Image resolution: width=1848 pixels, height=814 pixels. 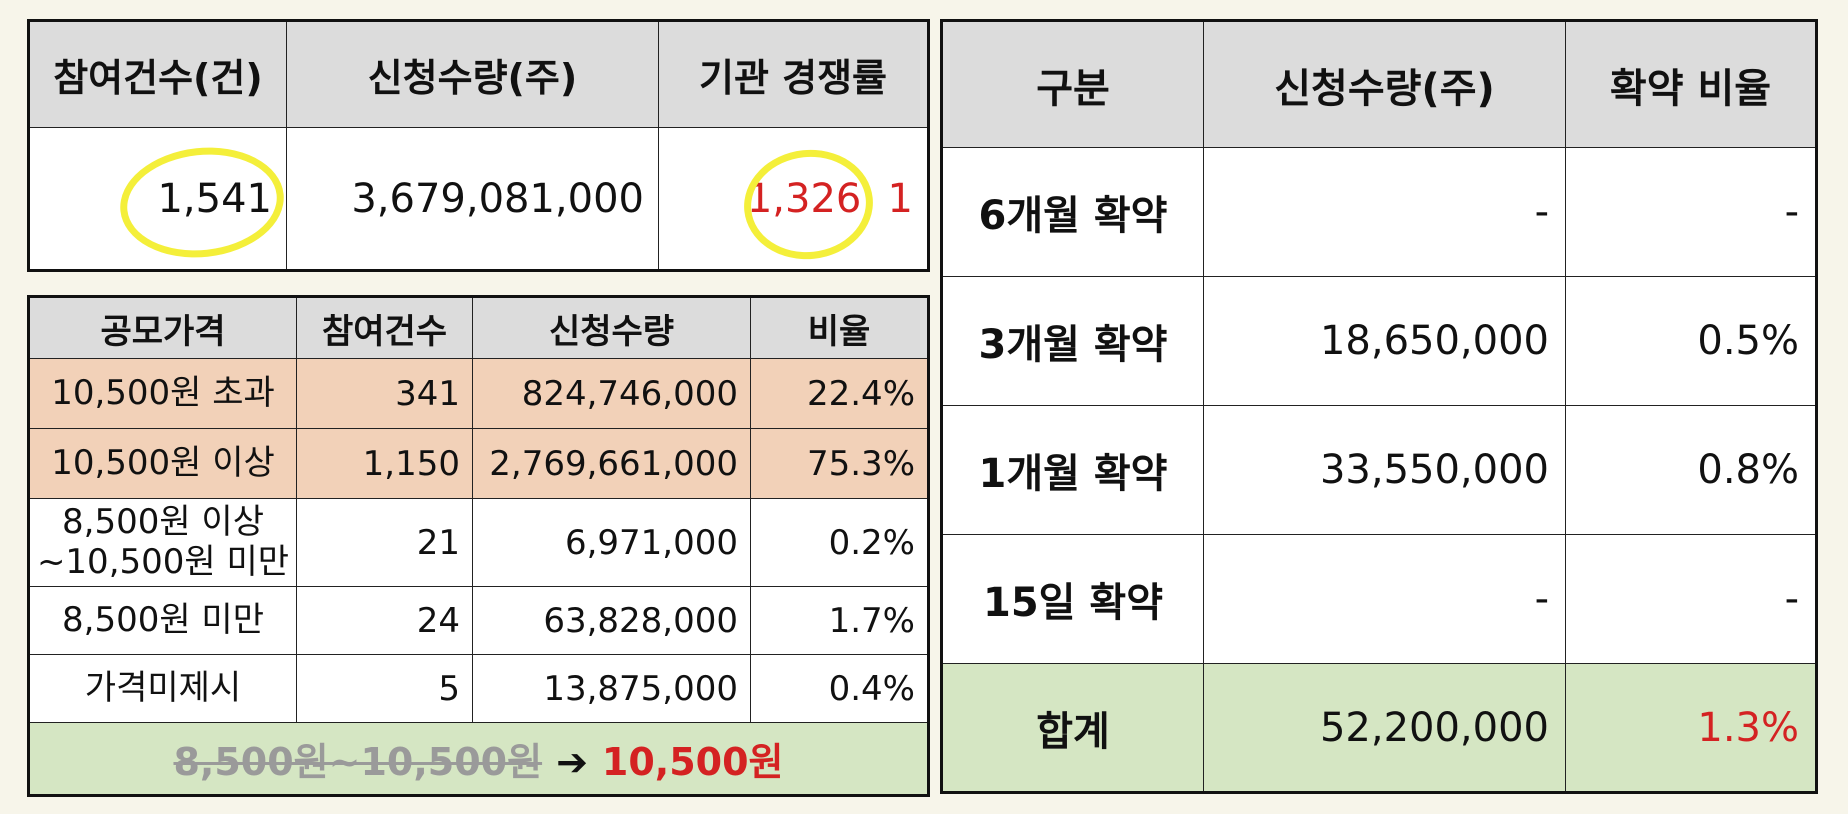 I want to click on row-ratio: 75.3%, so click(x=839, y=463).